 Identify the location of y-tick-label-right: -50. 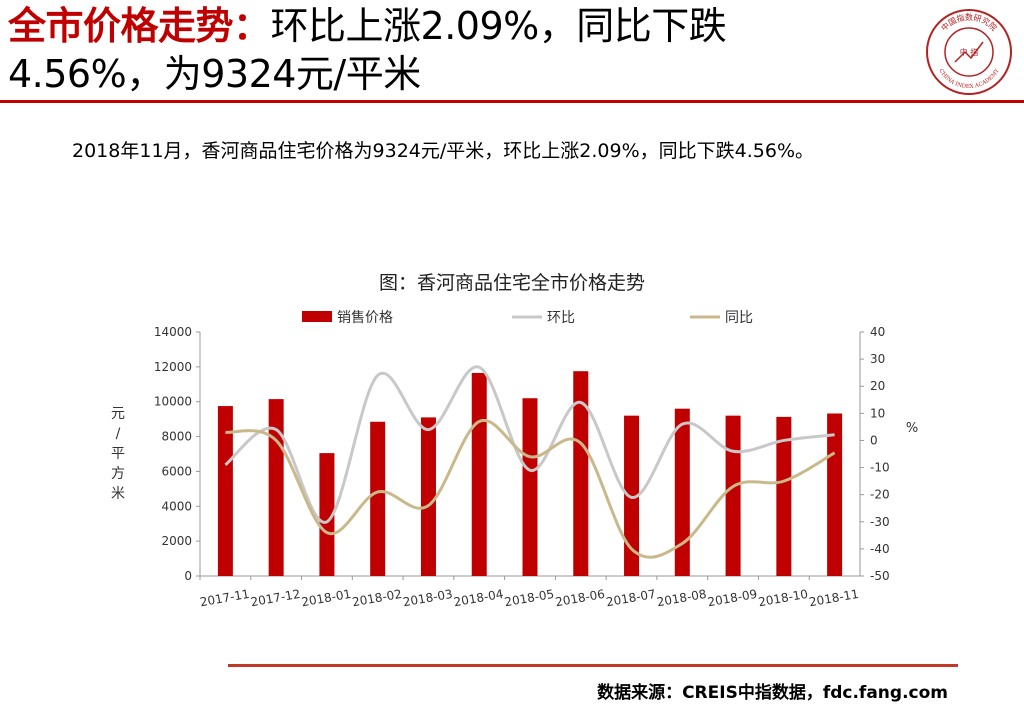
(880, 576).